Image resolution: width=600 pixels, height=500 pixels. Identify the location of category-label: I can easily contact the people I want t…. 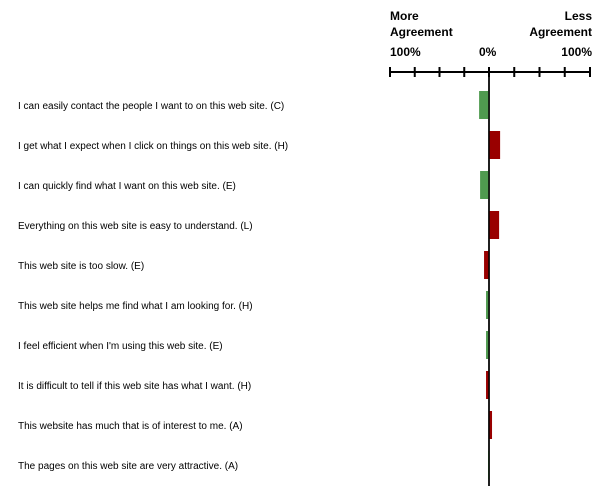
(151, 106).